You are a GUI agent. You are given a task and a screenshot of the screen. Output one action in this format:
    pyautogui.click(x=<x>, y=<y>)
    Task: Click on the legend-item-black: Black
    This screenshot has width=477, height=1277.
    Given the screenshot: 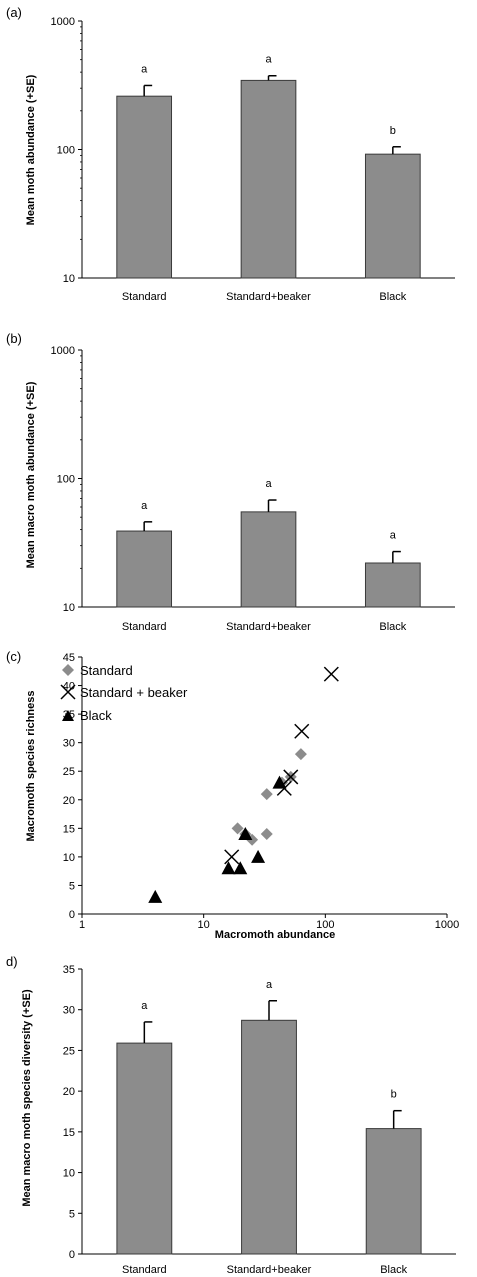 What is the action you would take?
    pyautogui.click(x=87, y=715)
    